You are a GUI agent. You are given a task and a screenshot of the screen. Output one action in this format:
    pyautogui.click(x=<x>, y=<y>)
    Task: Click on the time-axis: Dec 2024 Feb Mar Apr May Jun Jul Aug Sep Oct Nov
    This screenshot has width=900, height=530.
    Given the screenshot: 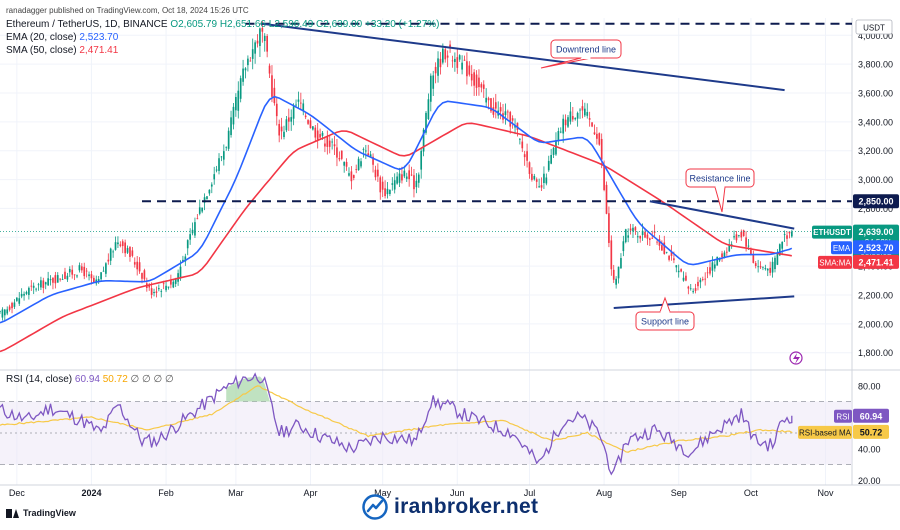 What is the action you would take?
    pyautogui.click(x=421, y=493)
    